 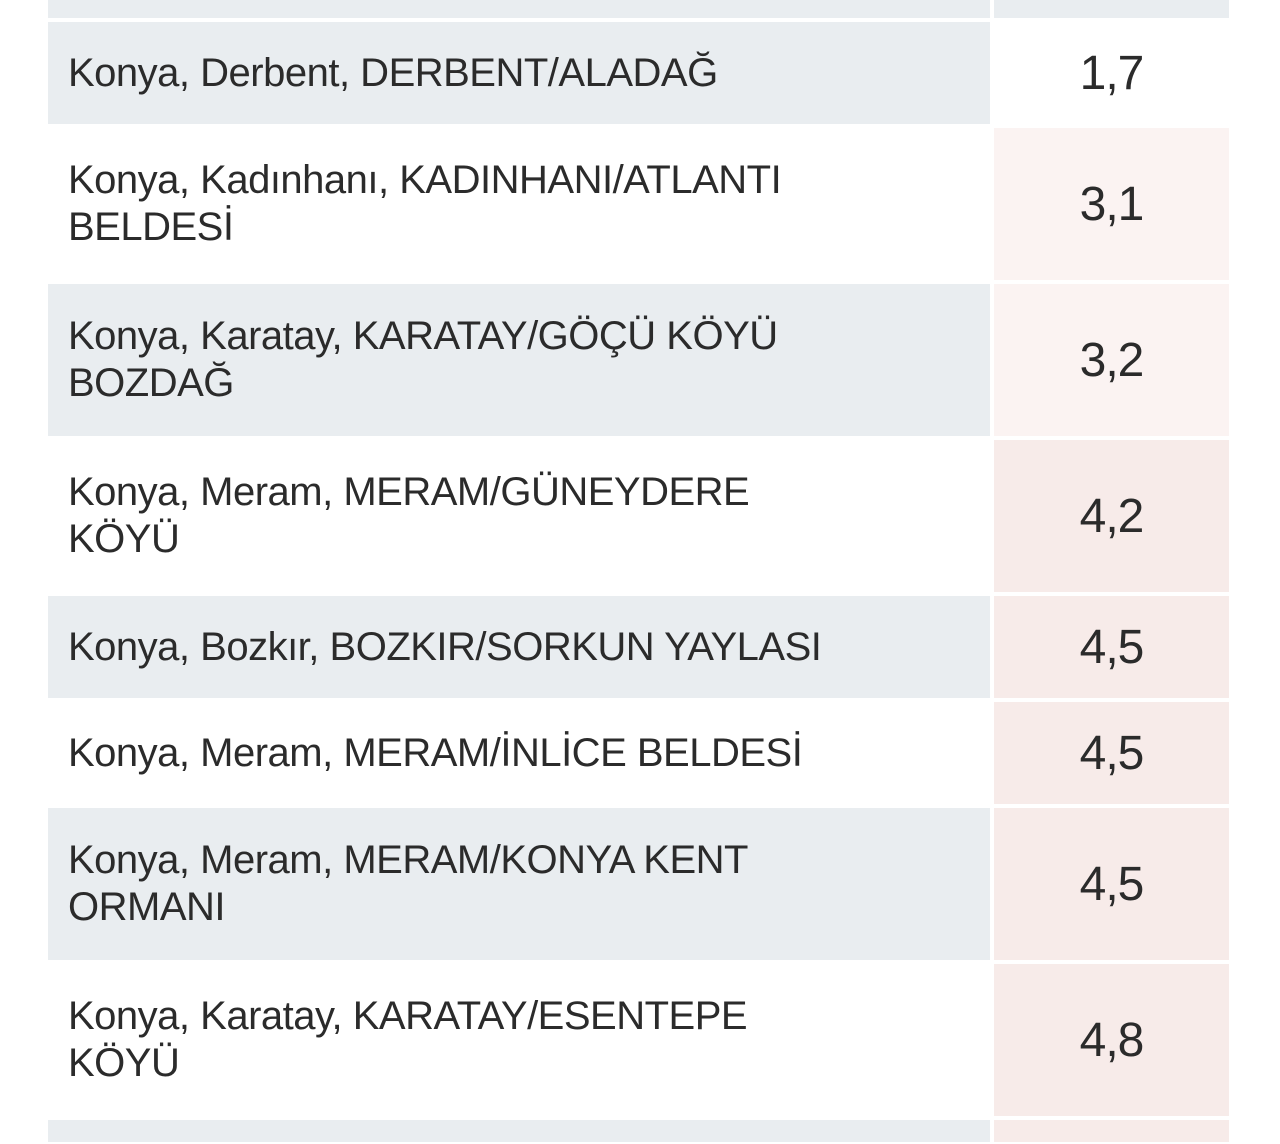 What do you see at coordinates (519, 884) in the screenshot?
I see `location-cell: Konya, Meram, MERAM/KONYA KENT ORMANI` at bounding box center [519, 884].